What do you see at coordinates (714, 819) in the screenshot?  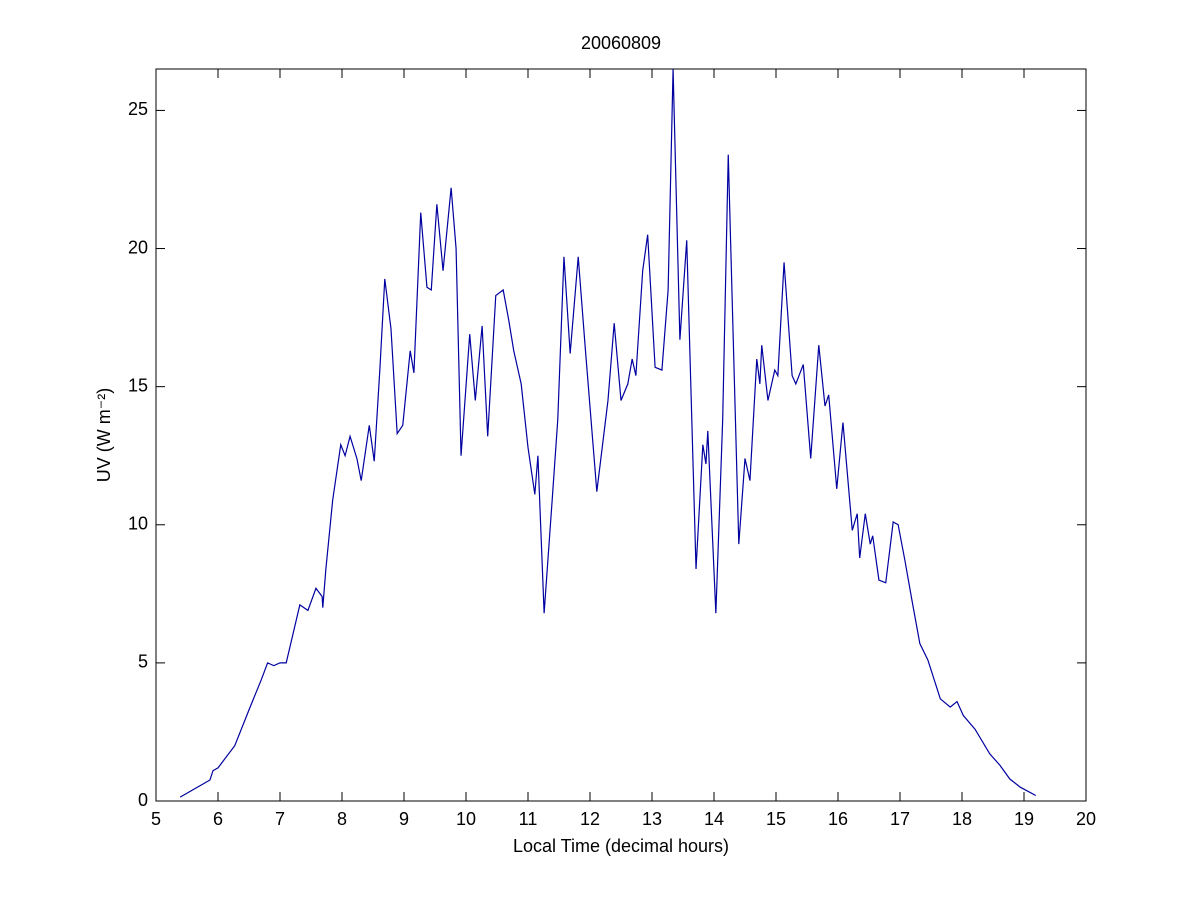 I see `x-tick-label: 14` at bounding box center [714, 819].